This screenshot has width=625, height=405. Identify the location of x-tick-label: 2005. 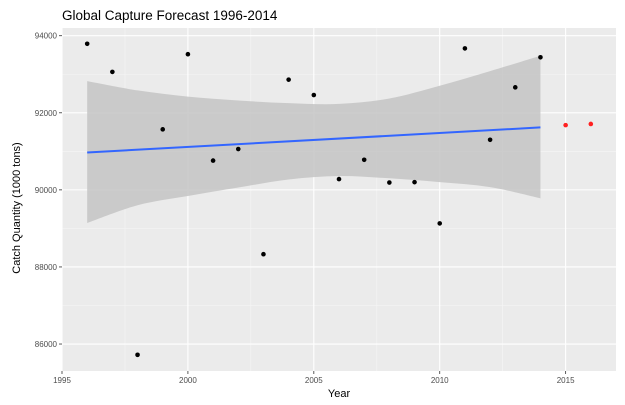
(314, 380).